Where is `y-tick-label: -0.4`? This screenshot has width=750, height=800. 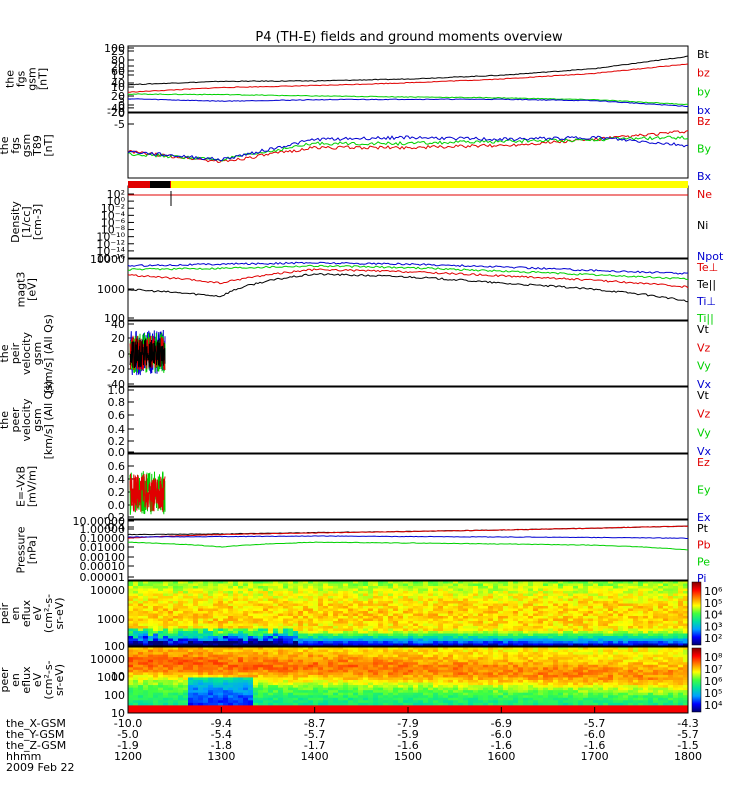
y-tick-label: -0.4 is located at coordinates (114, 527).